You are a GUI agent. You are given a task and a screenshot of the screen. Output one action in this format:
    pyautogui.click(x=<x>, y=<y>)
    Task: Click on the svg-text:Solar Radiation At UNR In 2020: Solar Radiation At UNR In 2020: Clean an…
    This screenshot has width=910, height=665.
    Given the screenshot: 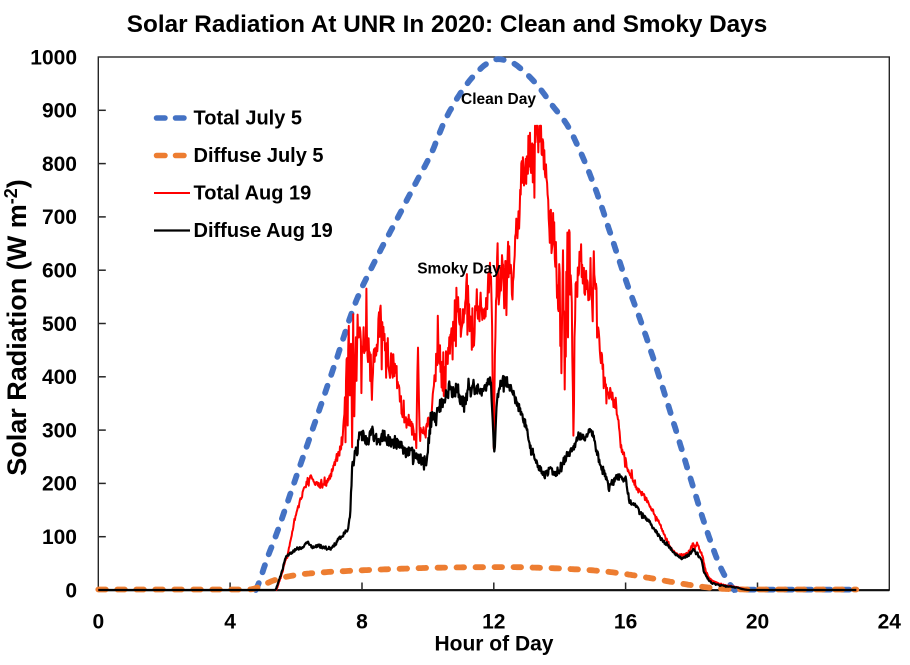 What is the action you would take?
    pyautogui.click(x=447, y=24)
    